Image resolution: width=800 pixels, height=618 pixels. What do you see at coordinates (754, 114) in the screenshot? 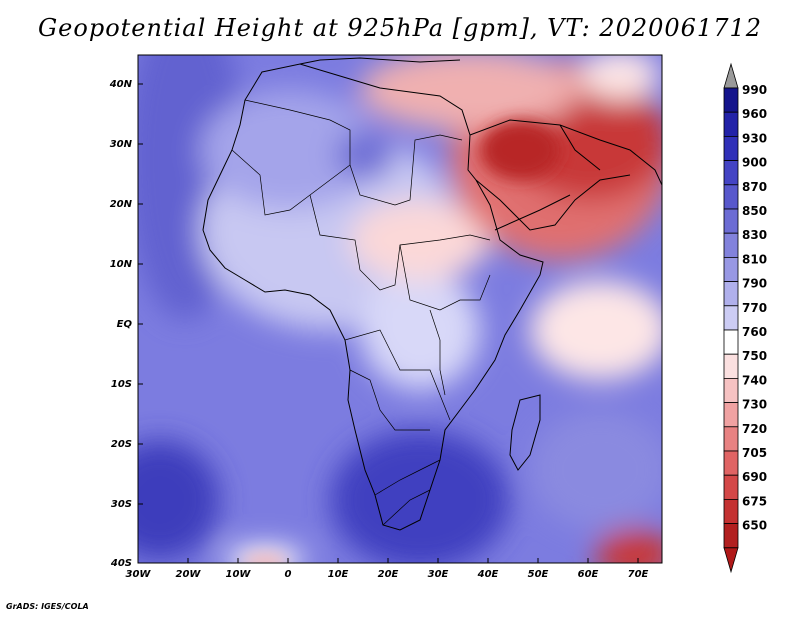
I see `colorbar-label: 960` at bounding box center [754, 114].